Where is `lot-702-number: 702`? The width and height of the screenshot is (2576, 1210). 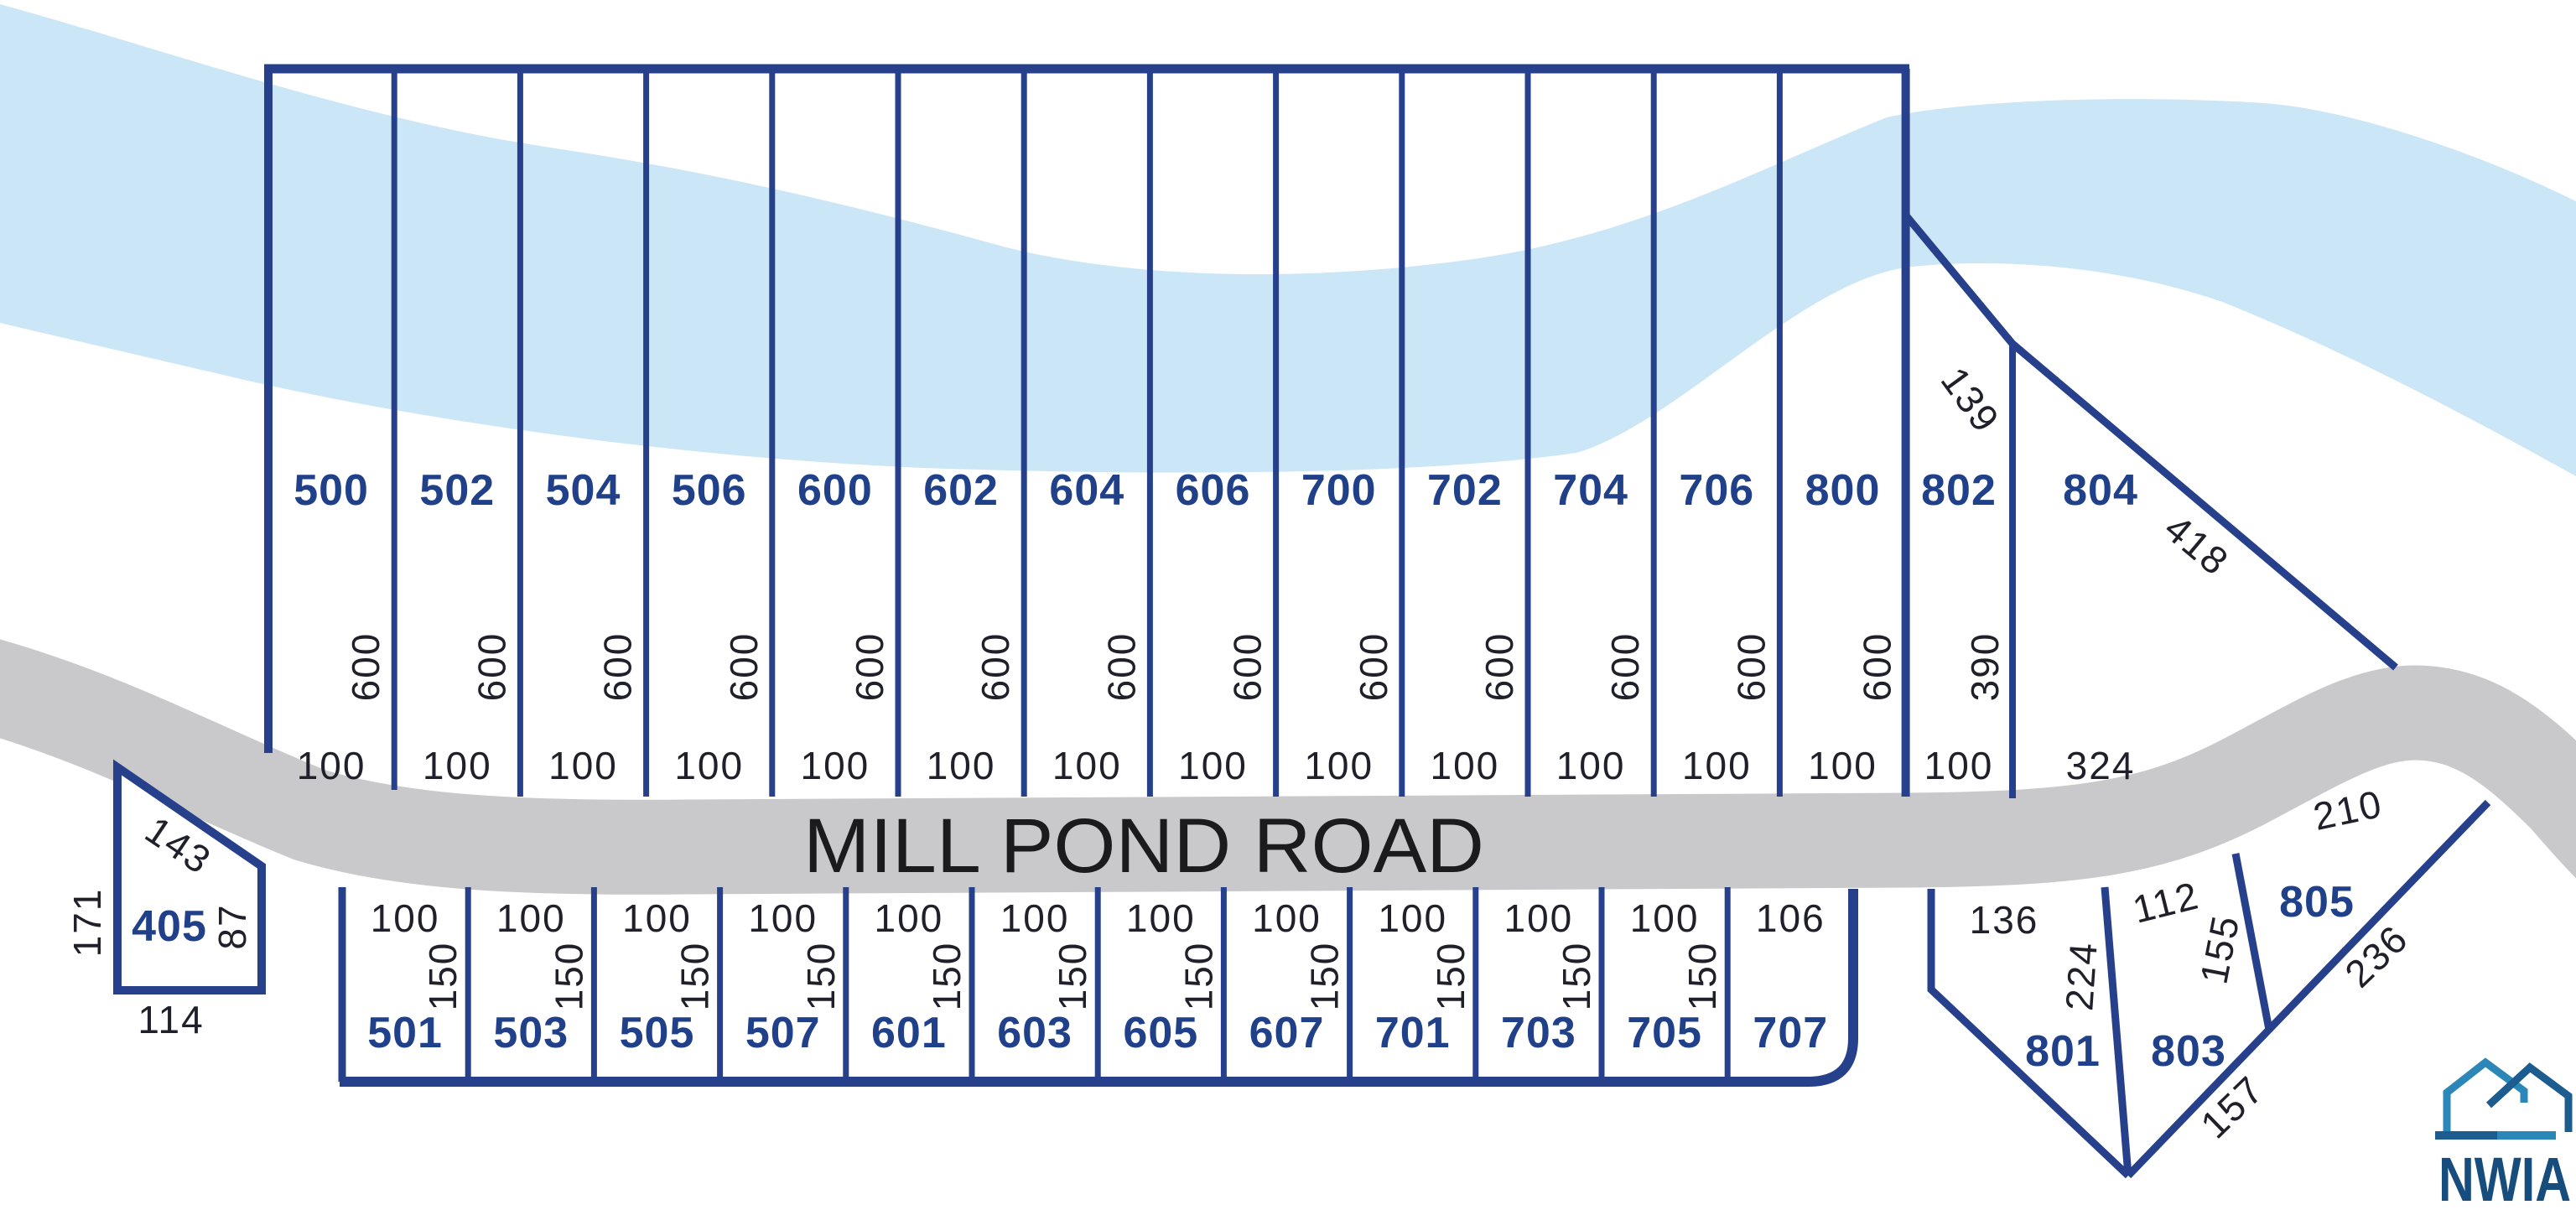
lot-702-number: 702 is located at coordinates (1465, 490).